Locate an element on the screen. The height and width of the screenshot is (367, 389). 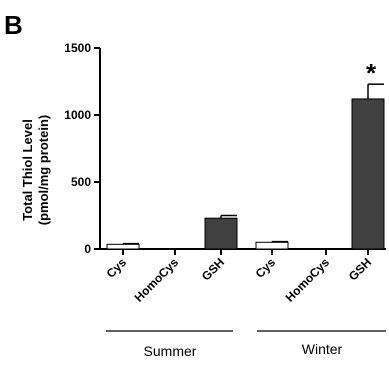
y-axis-label: Total Thiol Level (pmol/mg protein) is located at coordinates (35, 170).